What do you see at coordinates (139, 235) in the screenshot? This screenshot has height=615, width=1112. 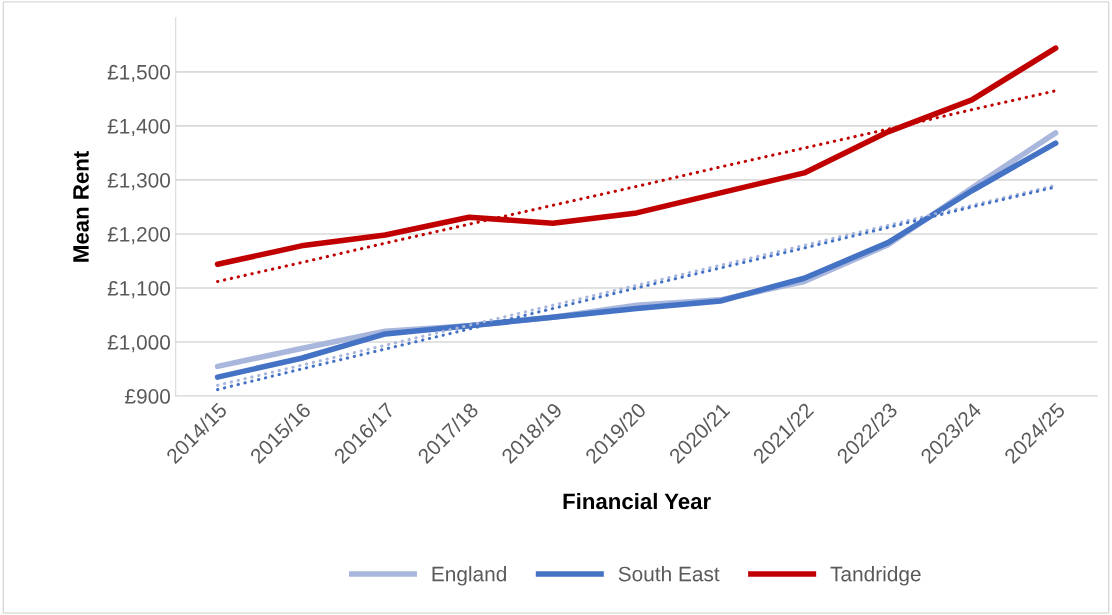 I see `y-tick-label: £1,200` at bounding box center [139, 235].